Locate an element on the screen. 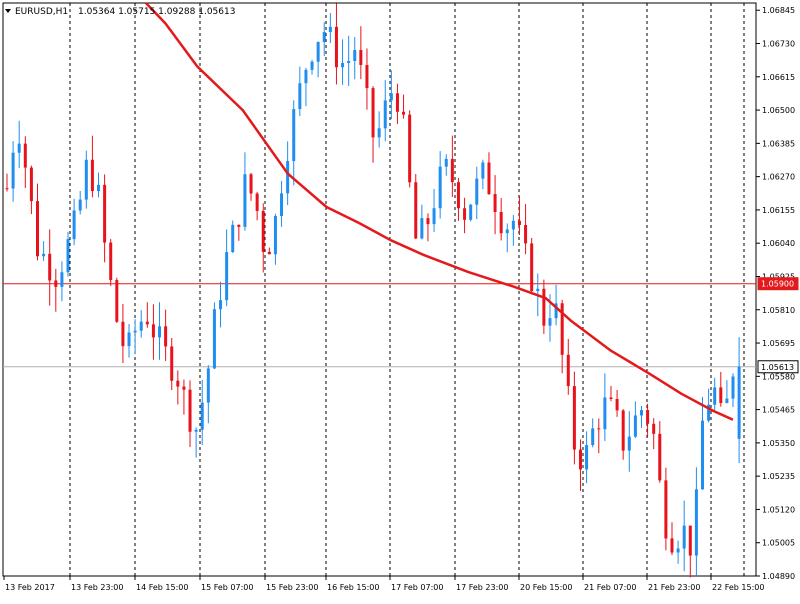 This screenshot has width=800, height=604. y-tick-label: 1.06615 is located at coordinates (778, 77).